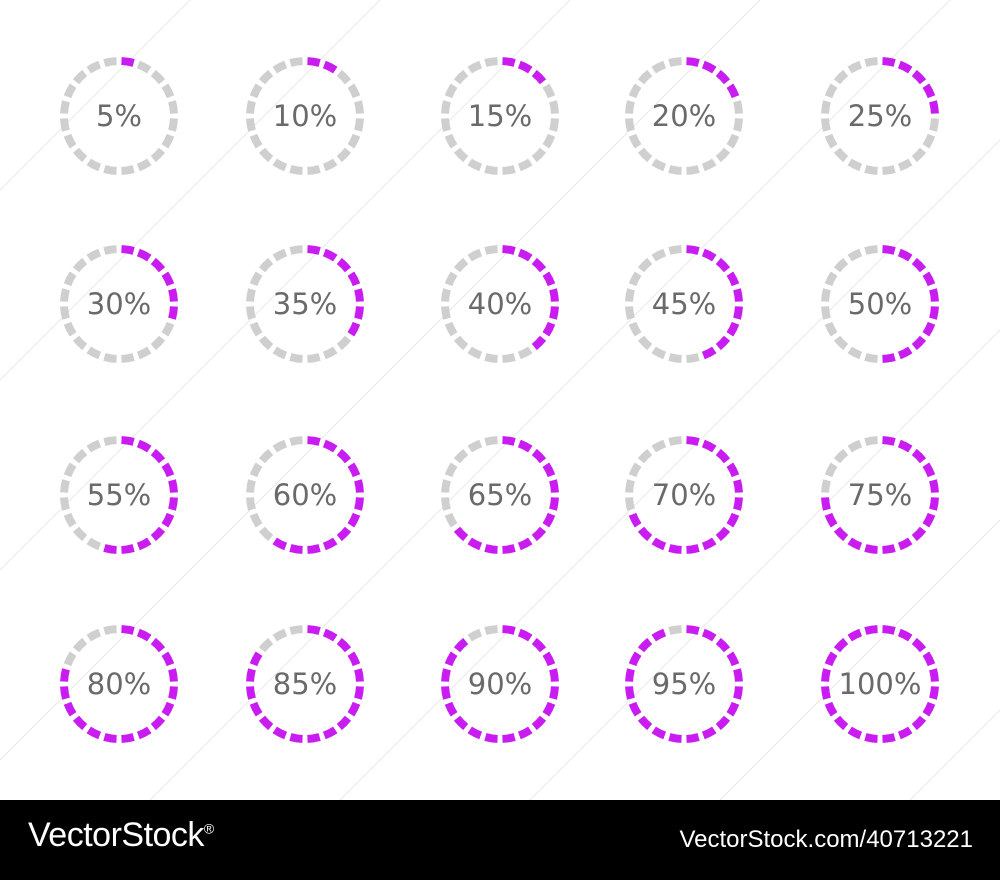  Describe the element at coordinates (684, 116) in the screenshot. I see `progress-ring: 20%` at that location.